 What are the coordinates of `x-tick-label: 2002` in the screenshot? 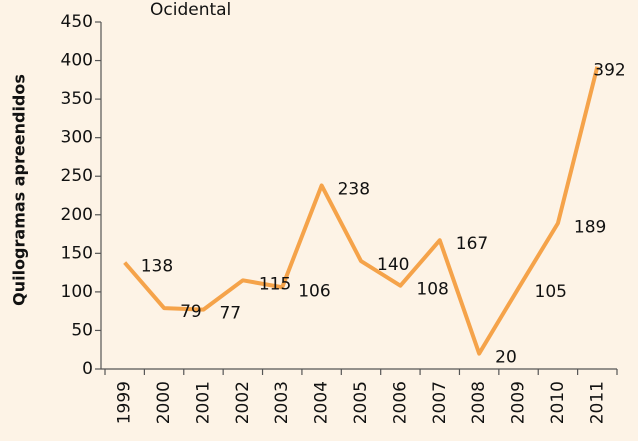 It's located at (243, 402).